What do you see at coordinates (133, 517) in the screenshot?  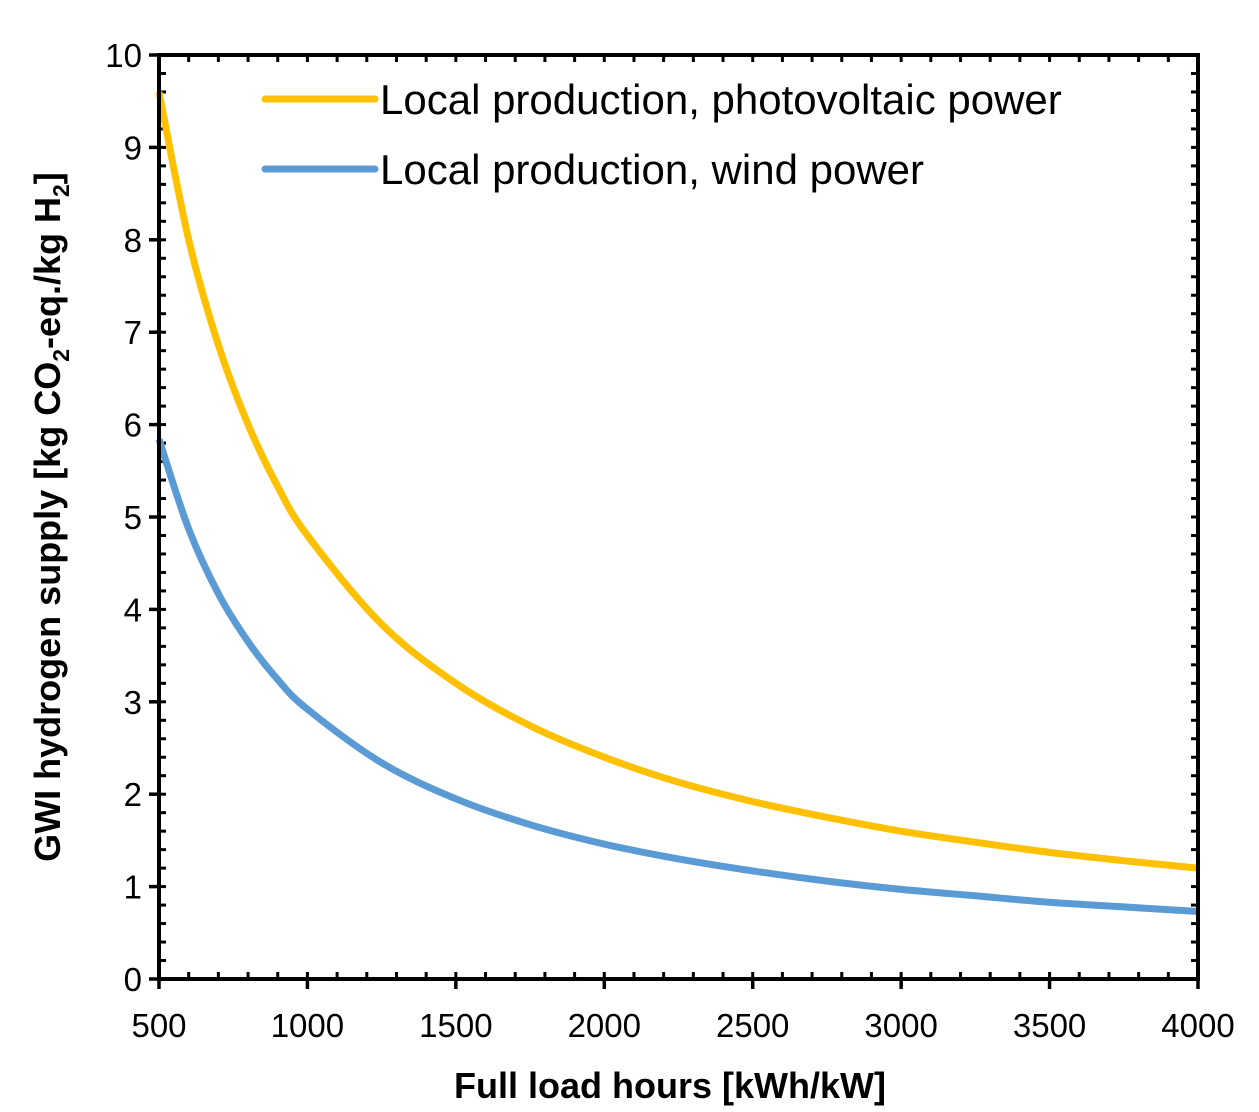 I see `y-tick-label: 5` at bounding box center [133, 517].